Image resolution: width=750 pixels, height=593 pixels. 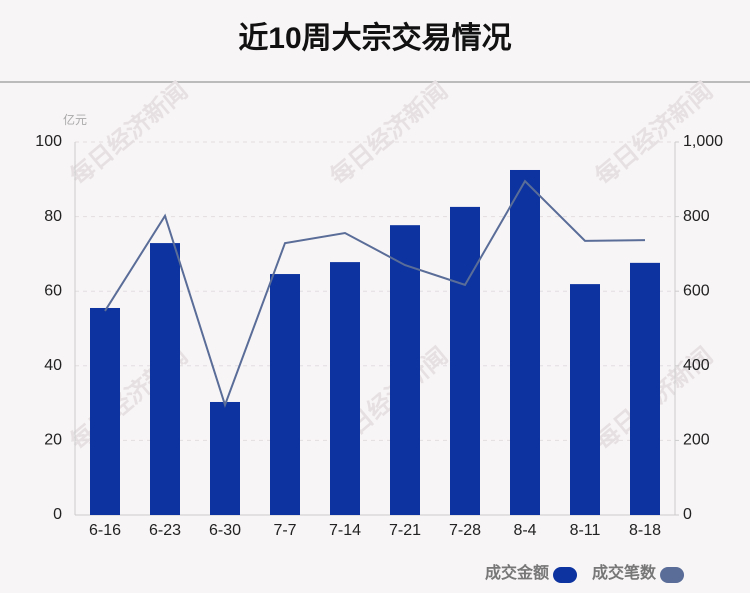 I want to click on y-tick-label: 100, so click(x=48, y=141).